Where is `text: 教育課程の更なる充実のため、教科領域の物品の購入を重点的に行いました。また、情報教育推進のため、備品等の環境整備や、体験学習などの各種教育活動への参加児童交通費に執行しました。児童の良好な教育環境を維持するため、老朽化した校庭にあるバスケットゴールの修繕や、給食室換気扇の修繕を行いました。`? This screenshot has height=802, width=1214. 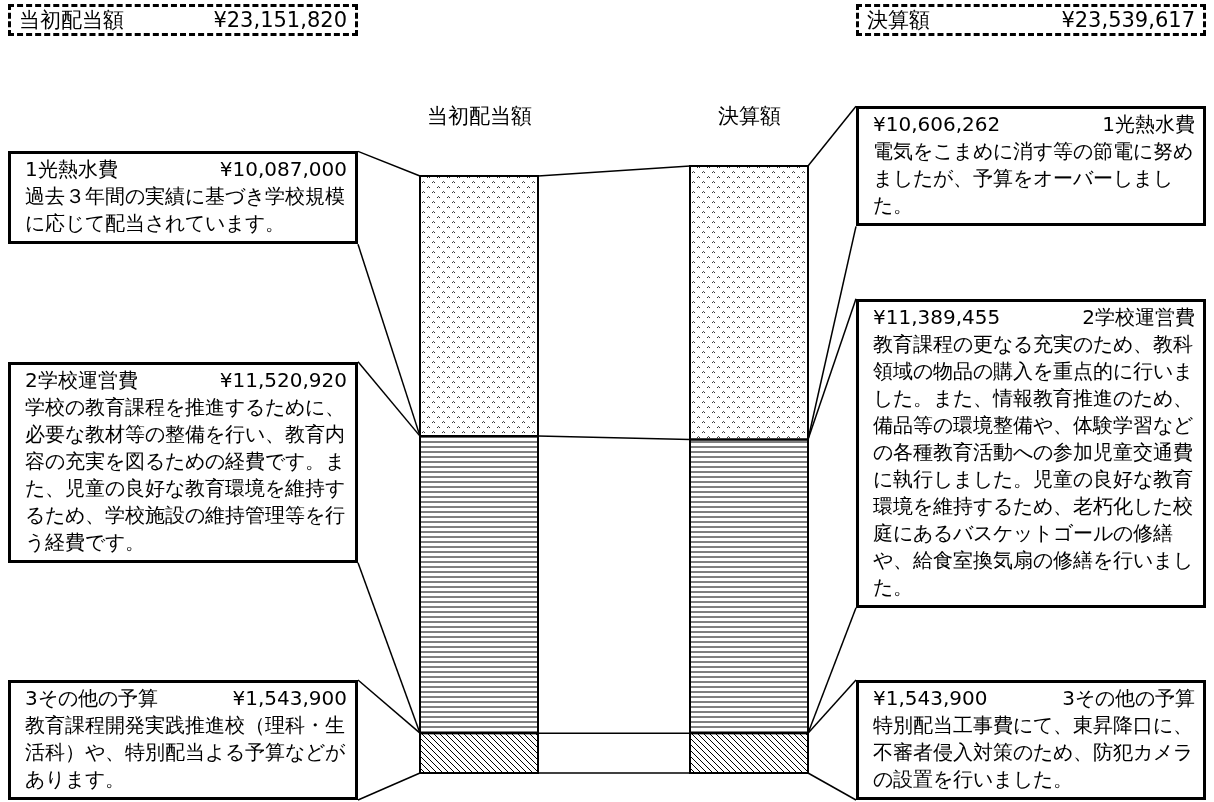
text: 教育課程の更なる充実のため、教科領域の物品の購入を重点的に行いました。また、情報教育推進のため、備品等の環境整備や、体験学習などの各種教育活動への参加児童交通費に執行しました。児童の良好な教育環境を維持するため、老朽化した校庭にあるバスケットゴールの修繕や、給食室換気扇の修繕を行いました。 is located at coordinates (1033, 465).